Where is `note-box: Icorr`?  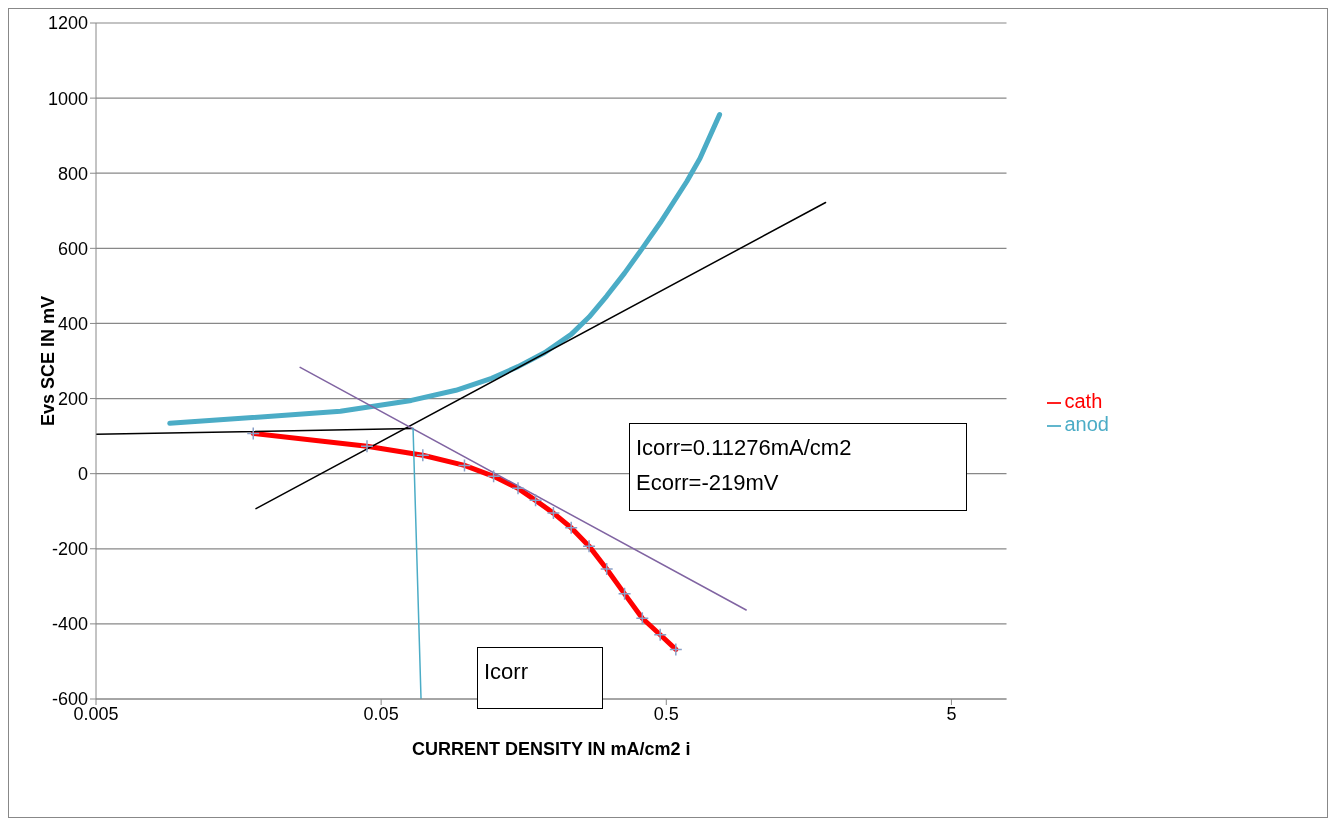 note-box: Icorr is located at coordinates (540, 678).